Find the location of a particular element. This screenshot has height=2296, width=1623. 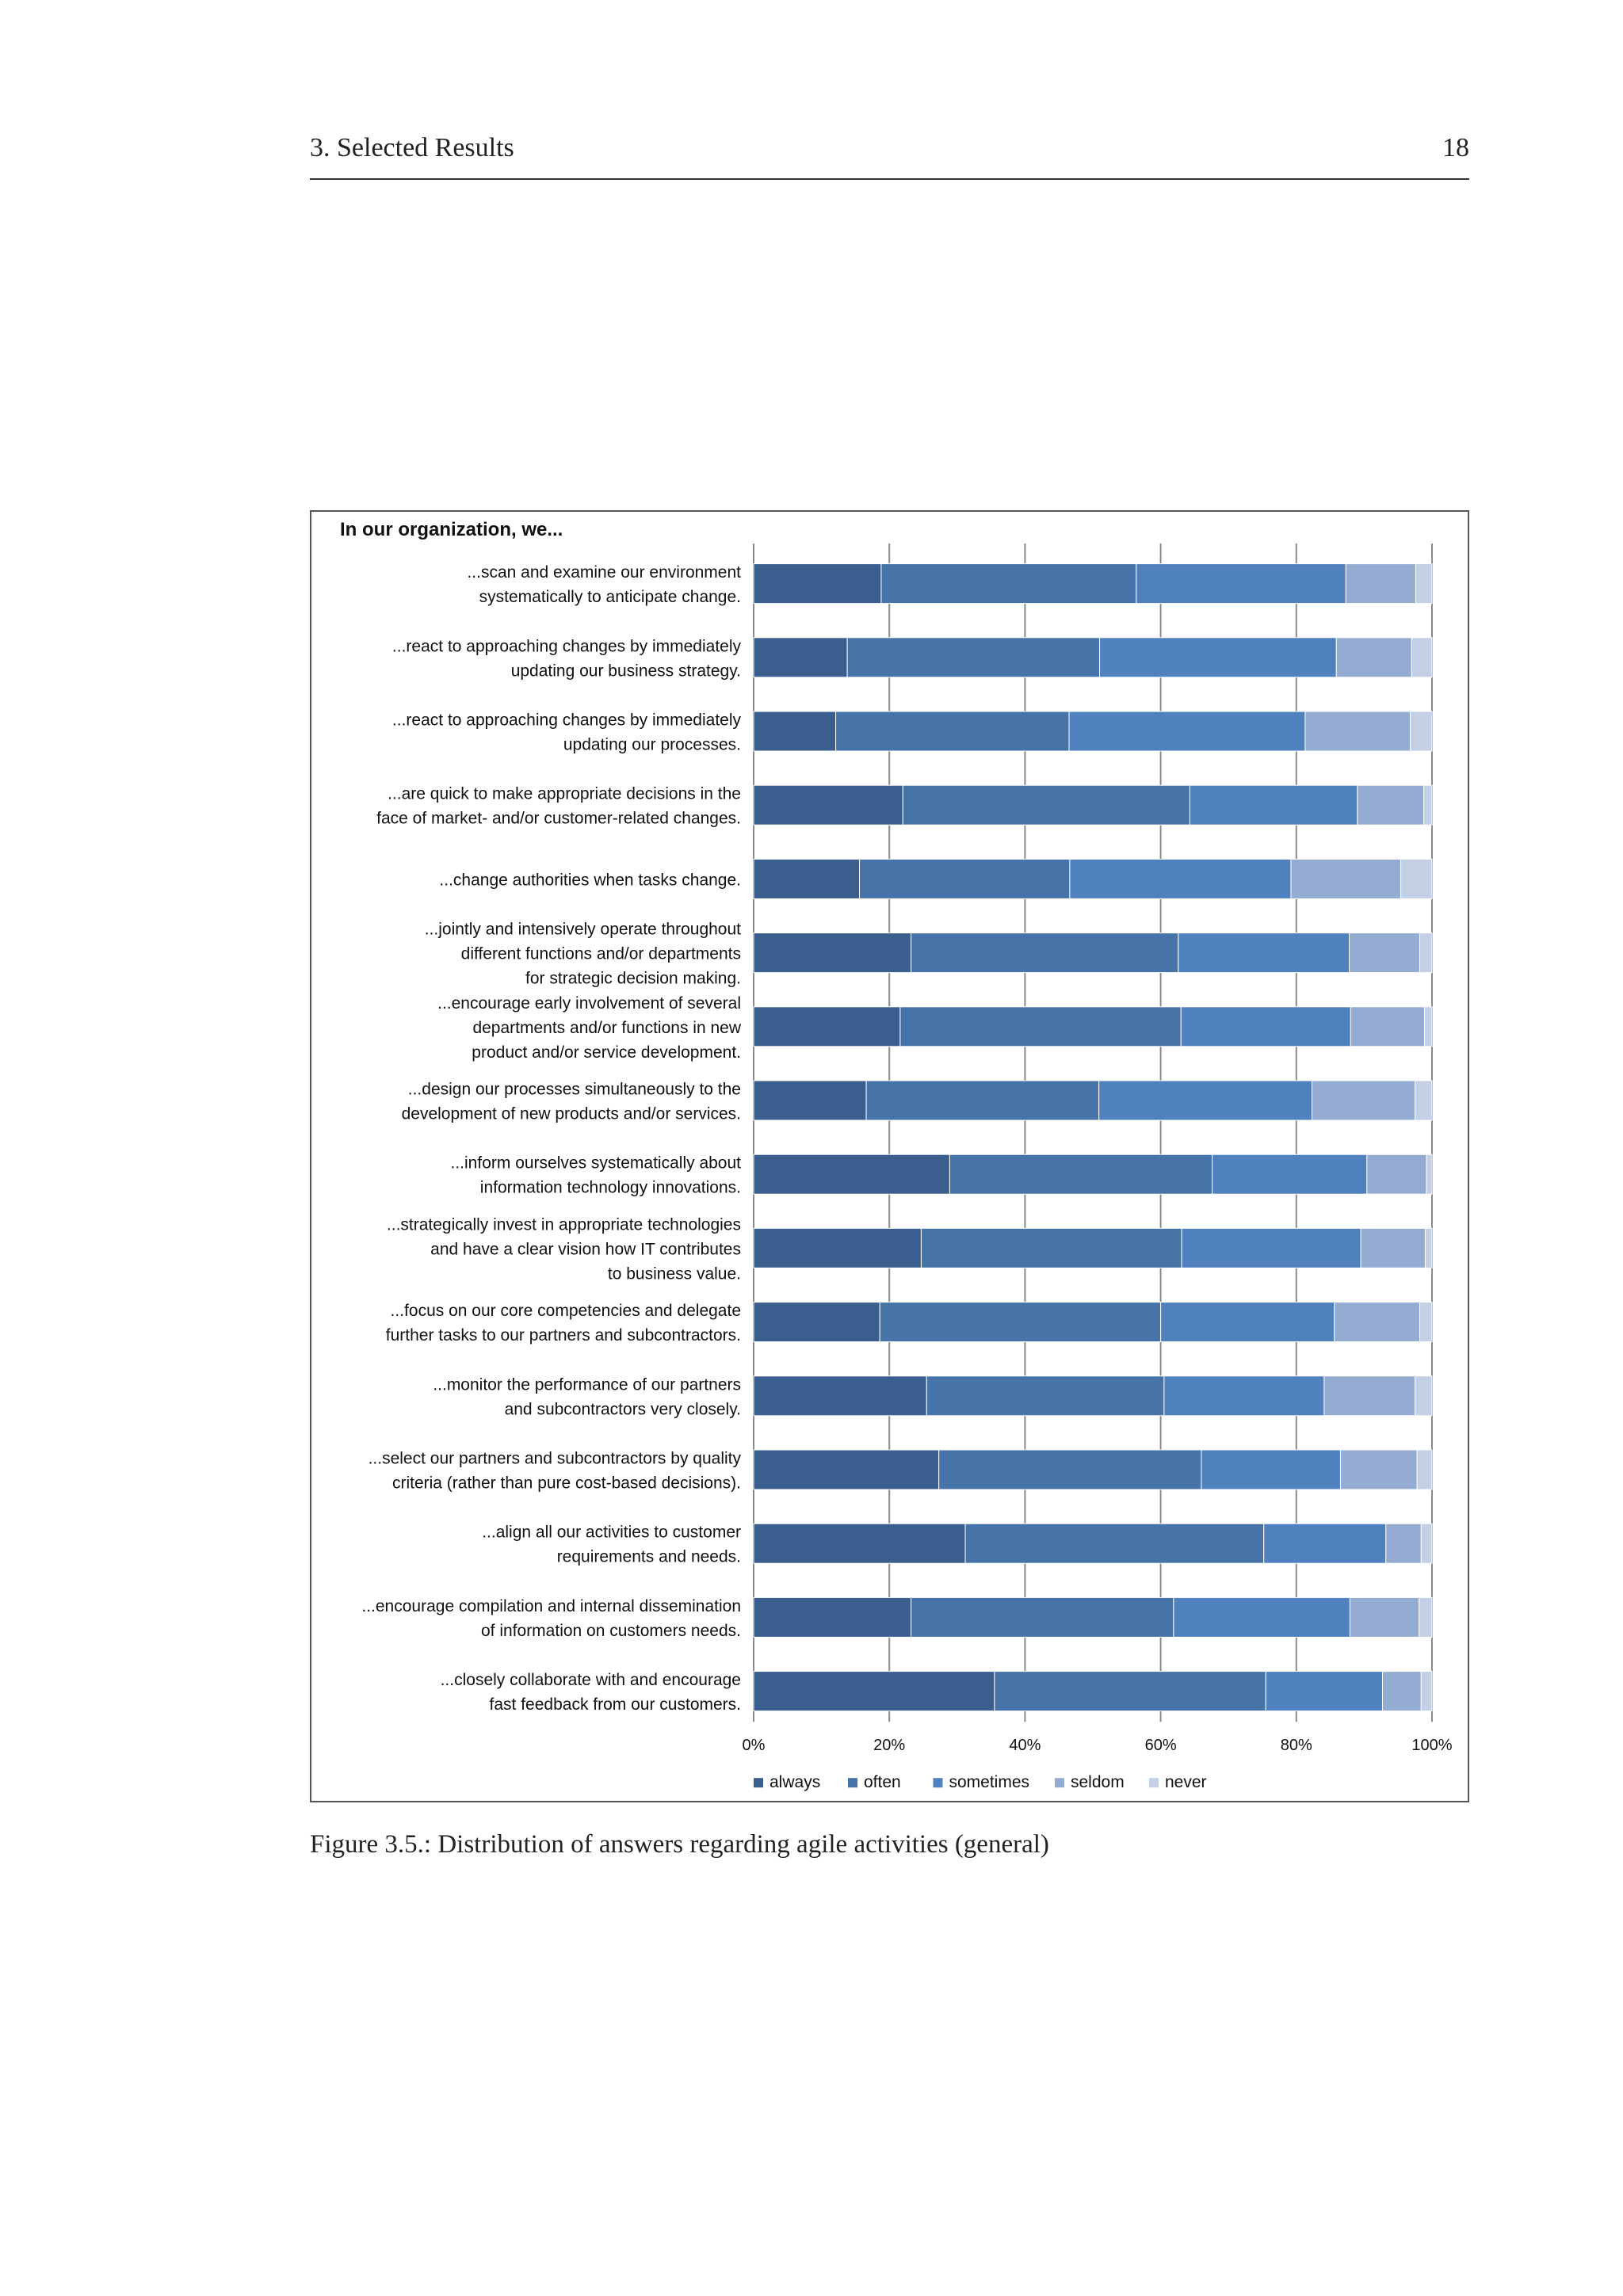

x-tick-label: 20% is located at coordinates (889, 1745).